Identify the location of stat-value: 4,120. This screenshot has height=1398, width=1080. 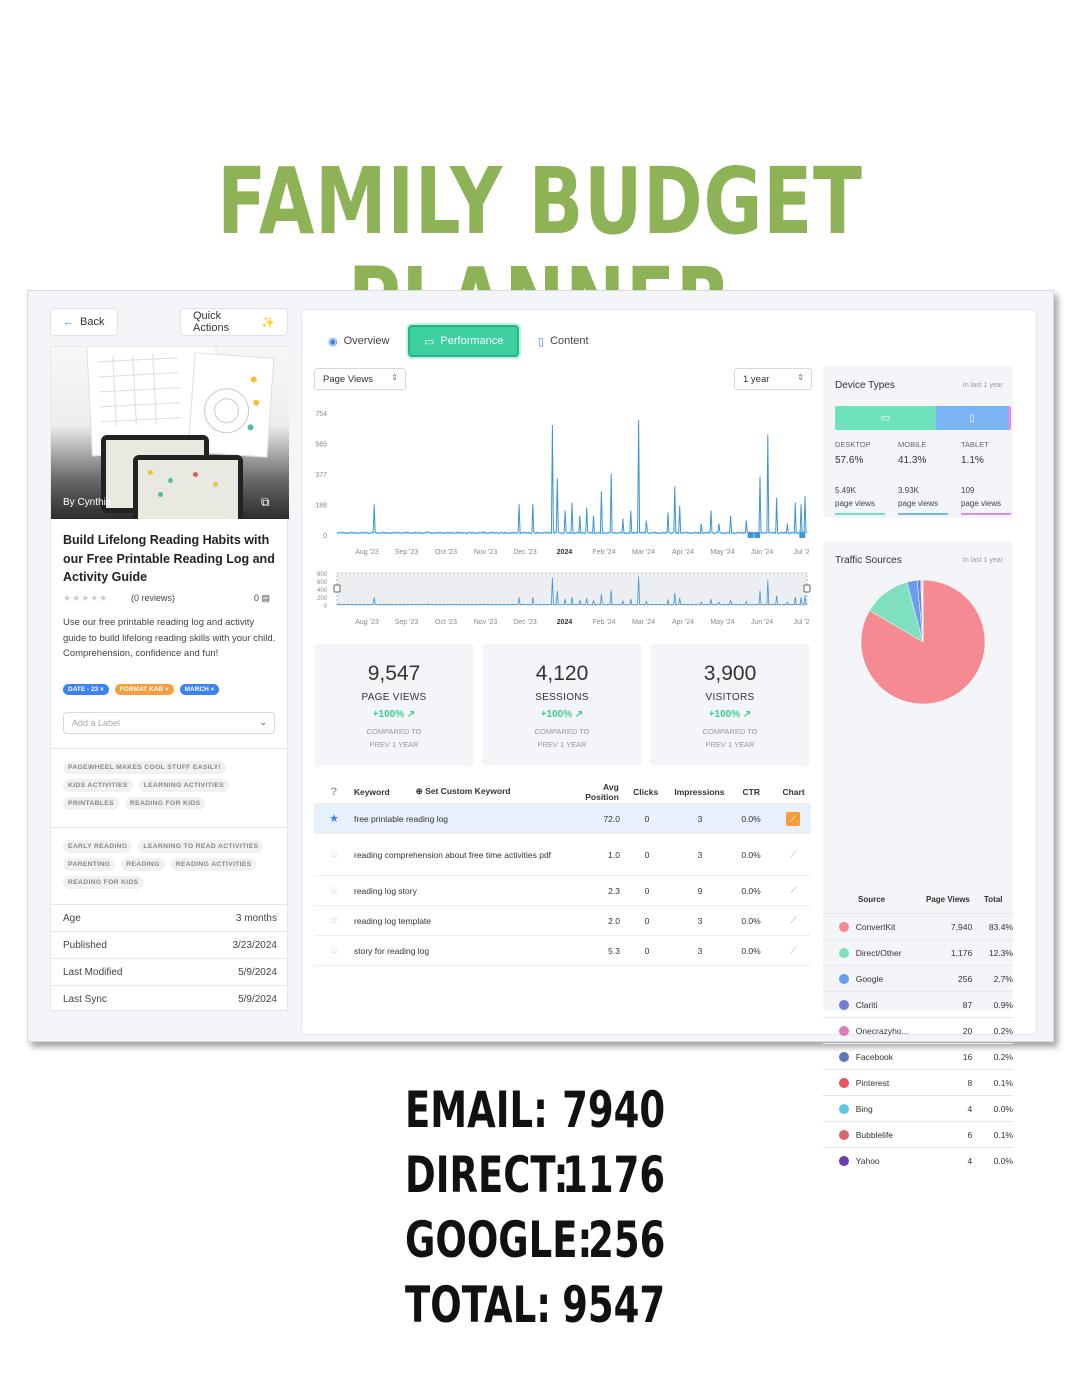
(562, 673).